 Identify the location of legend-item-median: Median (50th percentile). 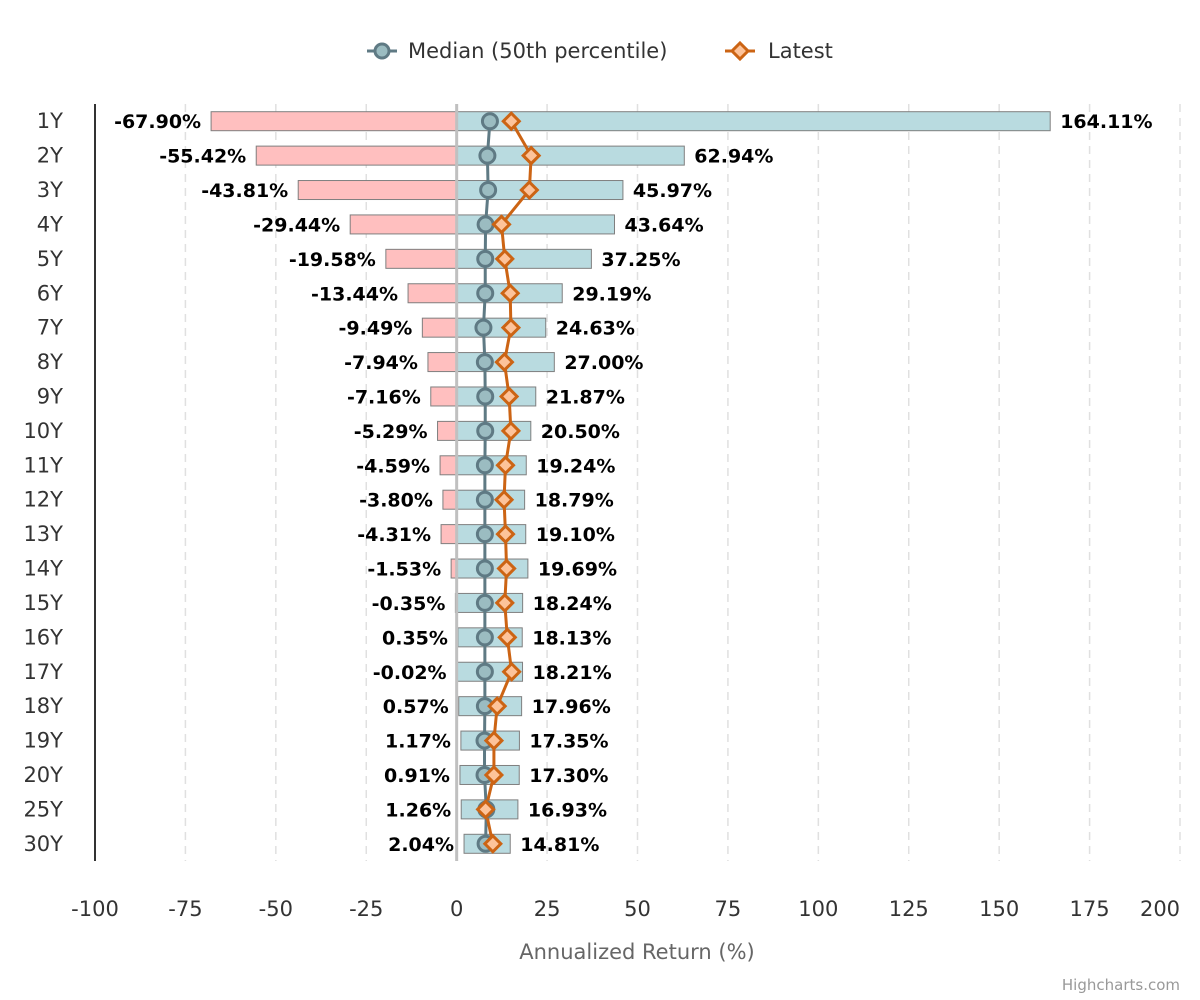
(517, 51).